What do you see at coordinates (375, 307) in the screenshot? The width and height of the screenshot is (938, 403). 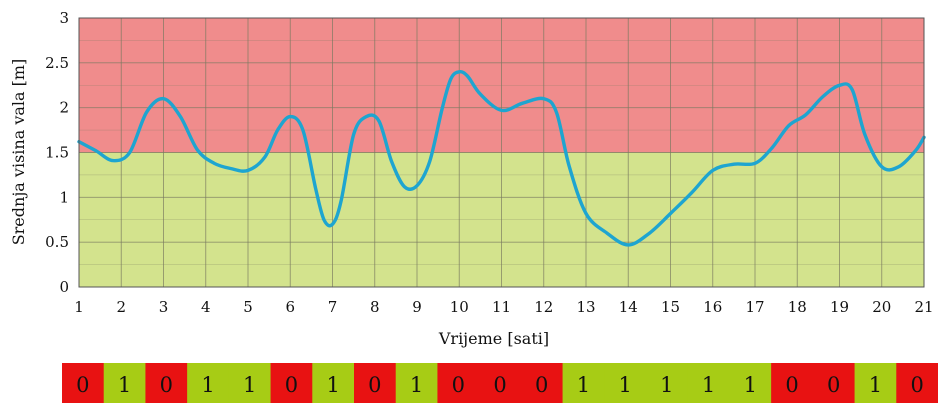 I see `x-tick-label: 8` at bounding box center [375, 307].